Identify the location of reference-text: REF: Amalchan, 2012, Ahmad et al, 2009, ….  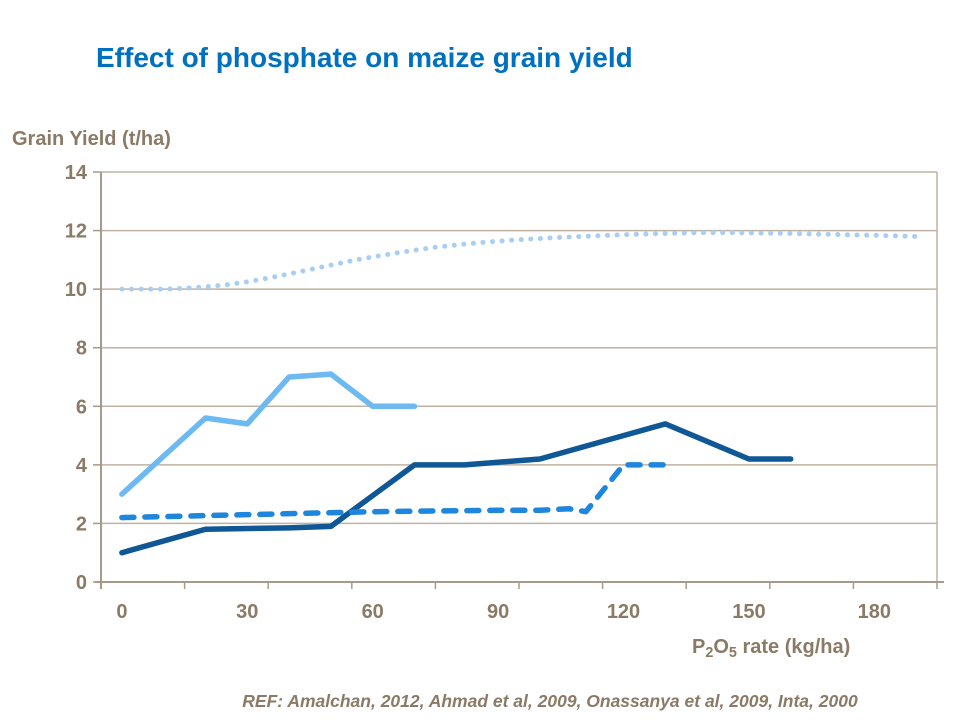
(550, 701).